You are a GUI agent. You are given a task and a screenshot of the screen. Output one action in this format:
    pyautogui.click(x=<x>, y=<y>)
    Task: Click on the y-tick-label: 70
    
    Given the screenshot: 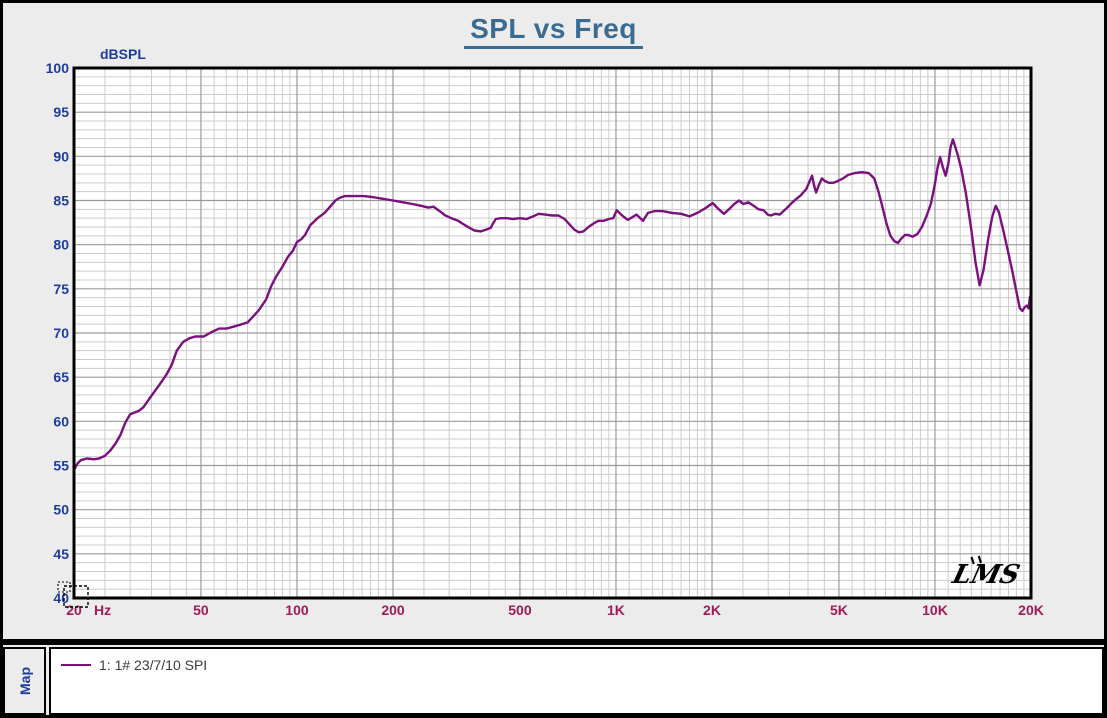 What is the action you would take?
    pyautogui.click(x=61, y=333)
    